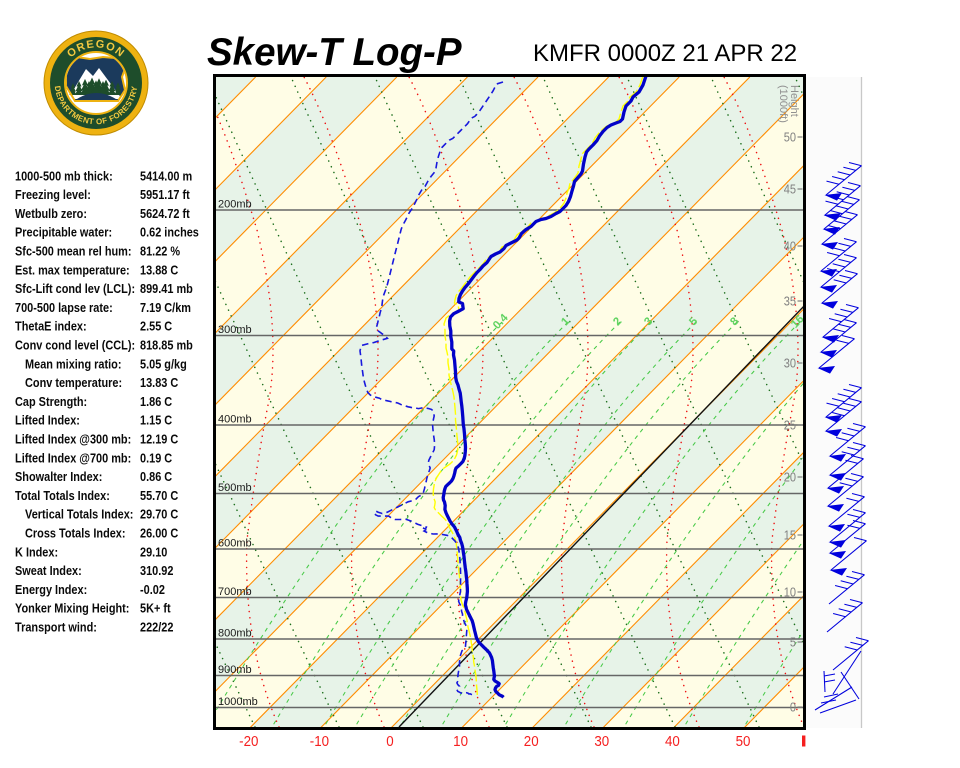  I want to click on svg-text: 35, so click(790, 301).